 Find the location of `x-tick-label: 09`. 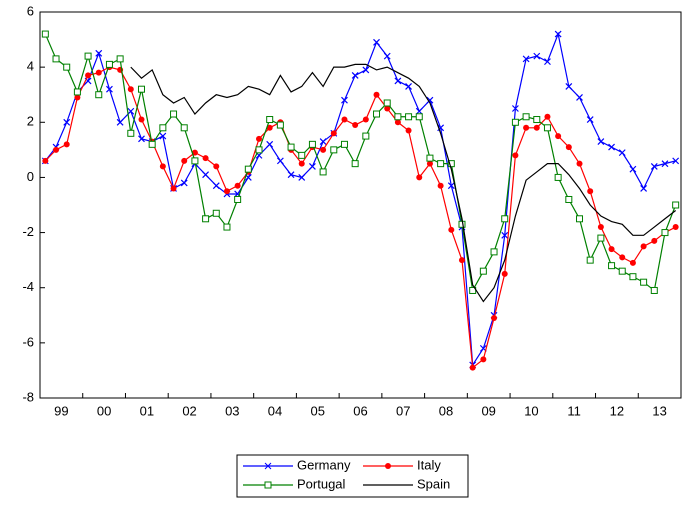

x-tick-label: 09 is located at coordinates (488, 410).